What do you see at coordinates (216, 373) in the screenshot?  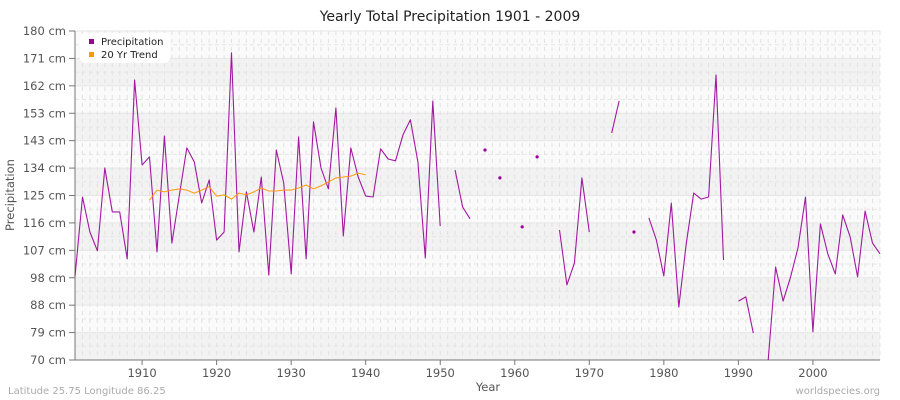 I see `x-tick-label: 1920` at bounding box center [216, 373].